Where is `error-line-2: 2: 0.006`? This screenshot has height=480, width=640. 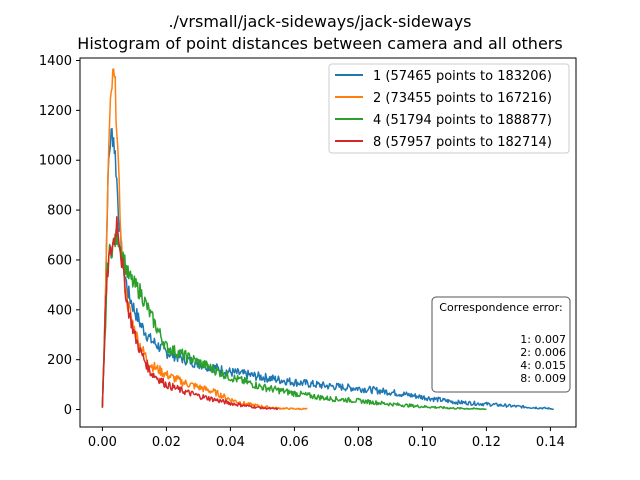 error-line-2: 2: 0.006 is located at coordinates (543, 352).